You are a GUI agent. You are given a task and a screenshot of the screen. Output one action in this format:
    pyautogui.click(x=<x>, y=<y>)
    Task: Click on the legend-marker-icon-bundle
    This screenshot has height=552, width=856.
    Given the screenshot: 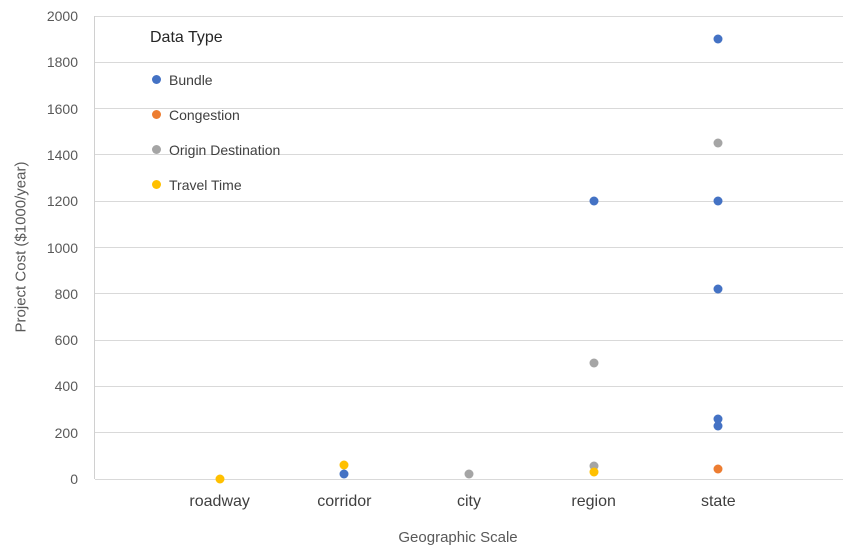 What is the action you would take?
    pyautogui.click(x=156, y=79)
    